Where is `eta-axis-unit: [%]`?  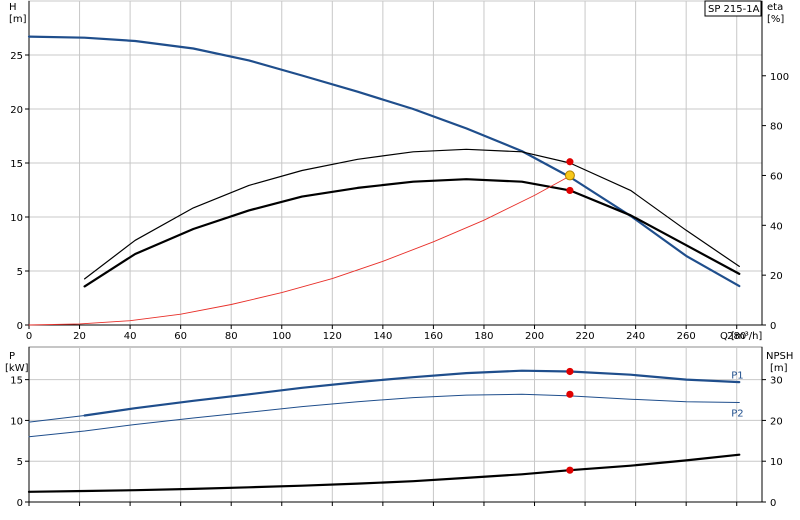 eta-axis-unit: [%] is located at coordinates (775, 19).